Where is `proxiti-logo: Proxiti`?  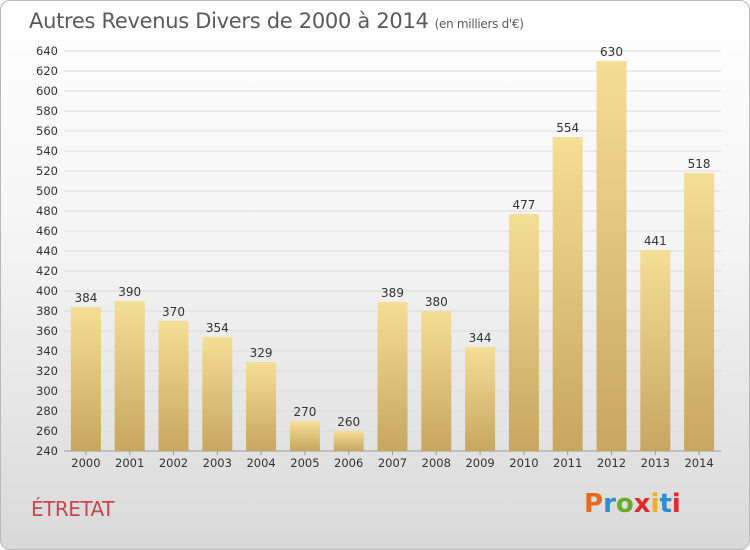
proxiti-logo: Proxiti is located at coordinates (644, 507).